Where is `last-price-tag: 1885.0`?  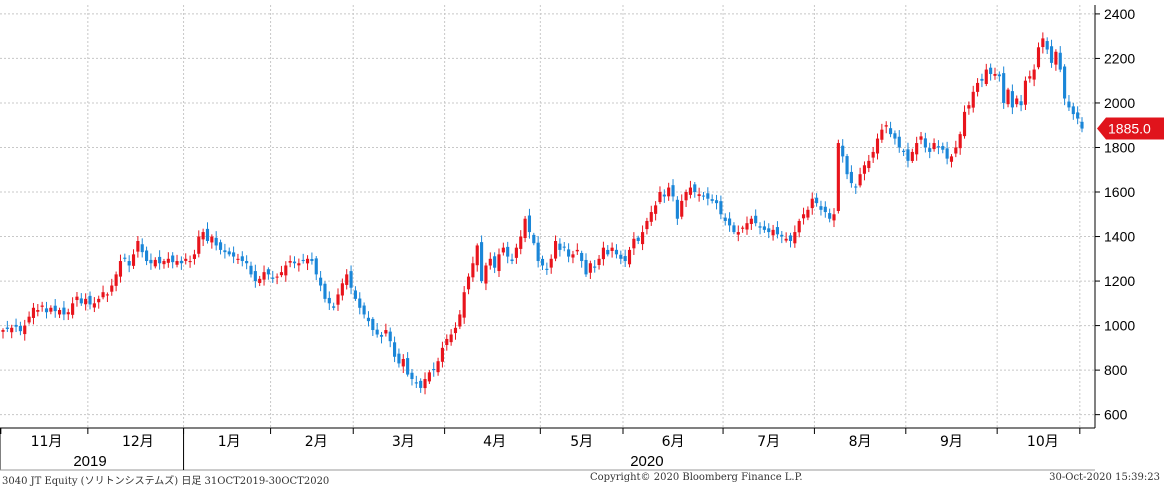
last-price-tag: 1885.0 is located at coordinates (1130, 128).